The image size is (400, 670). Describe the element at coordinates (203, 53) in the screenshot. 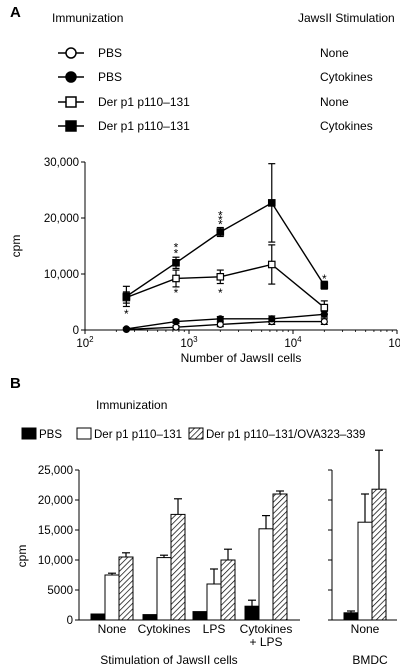

I see `legend-a-row-1: PBS None` at that location.